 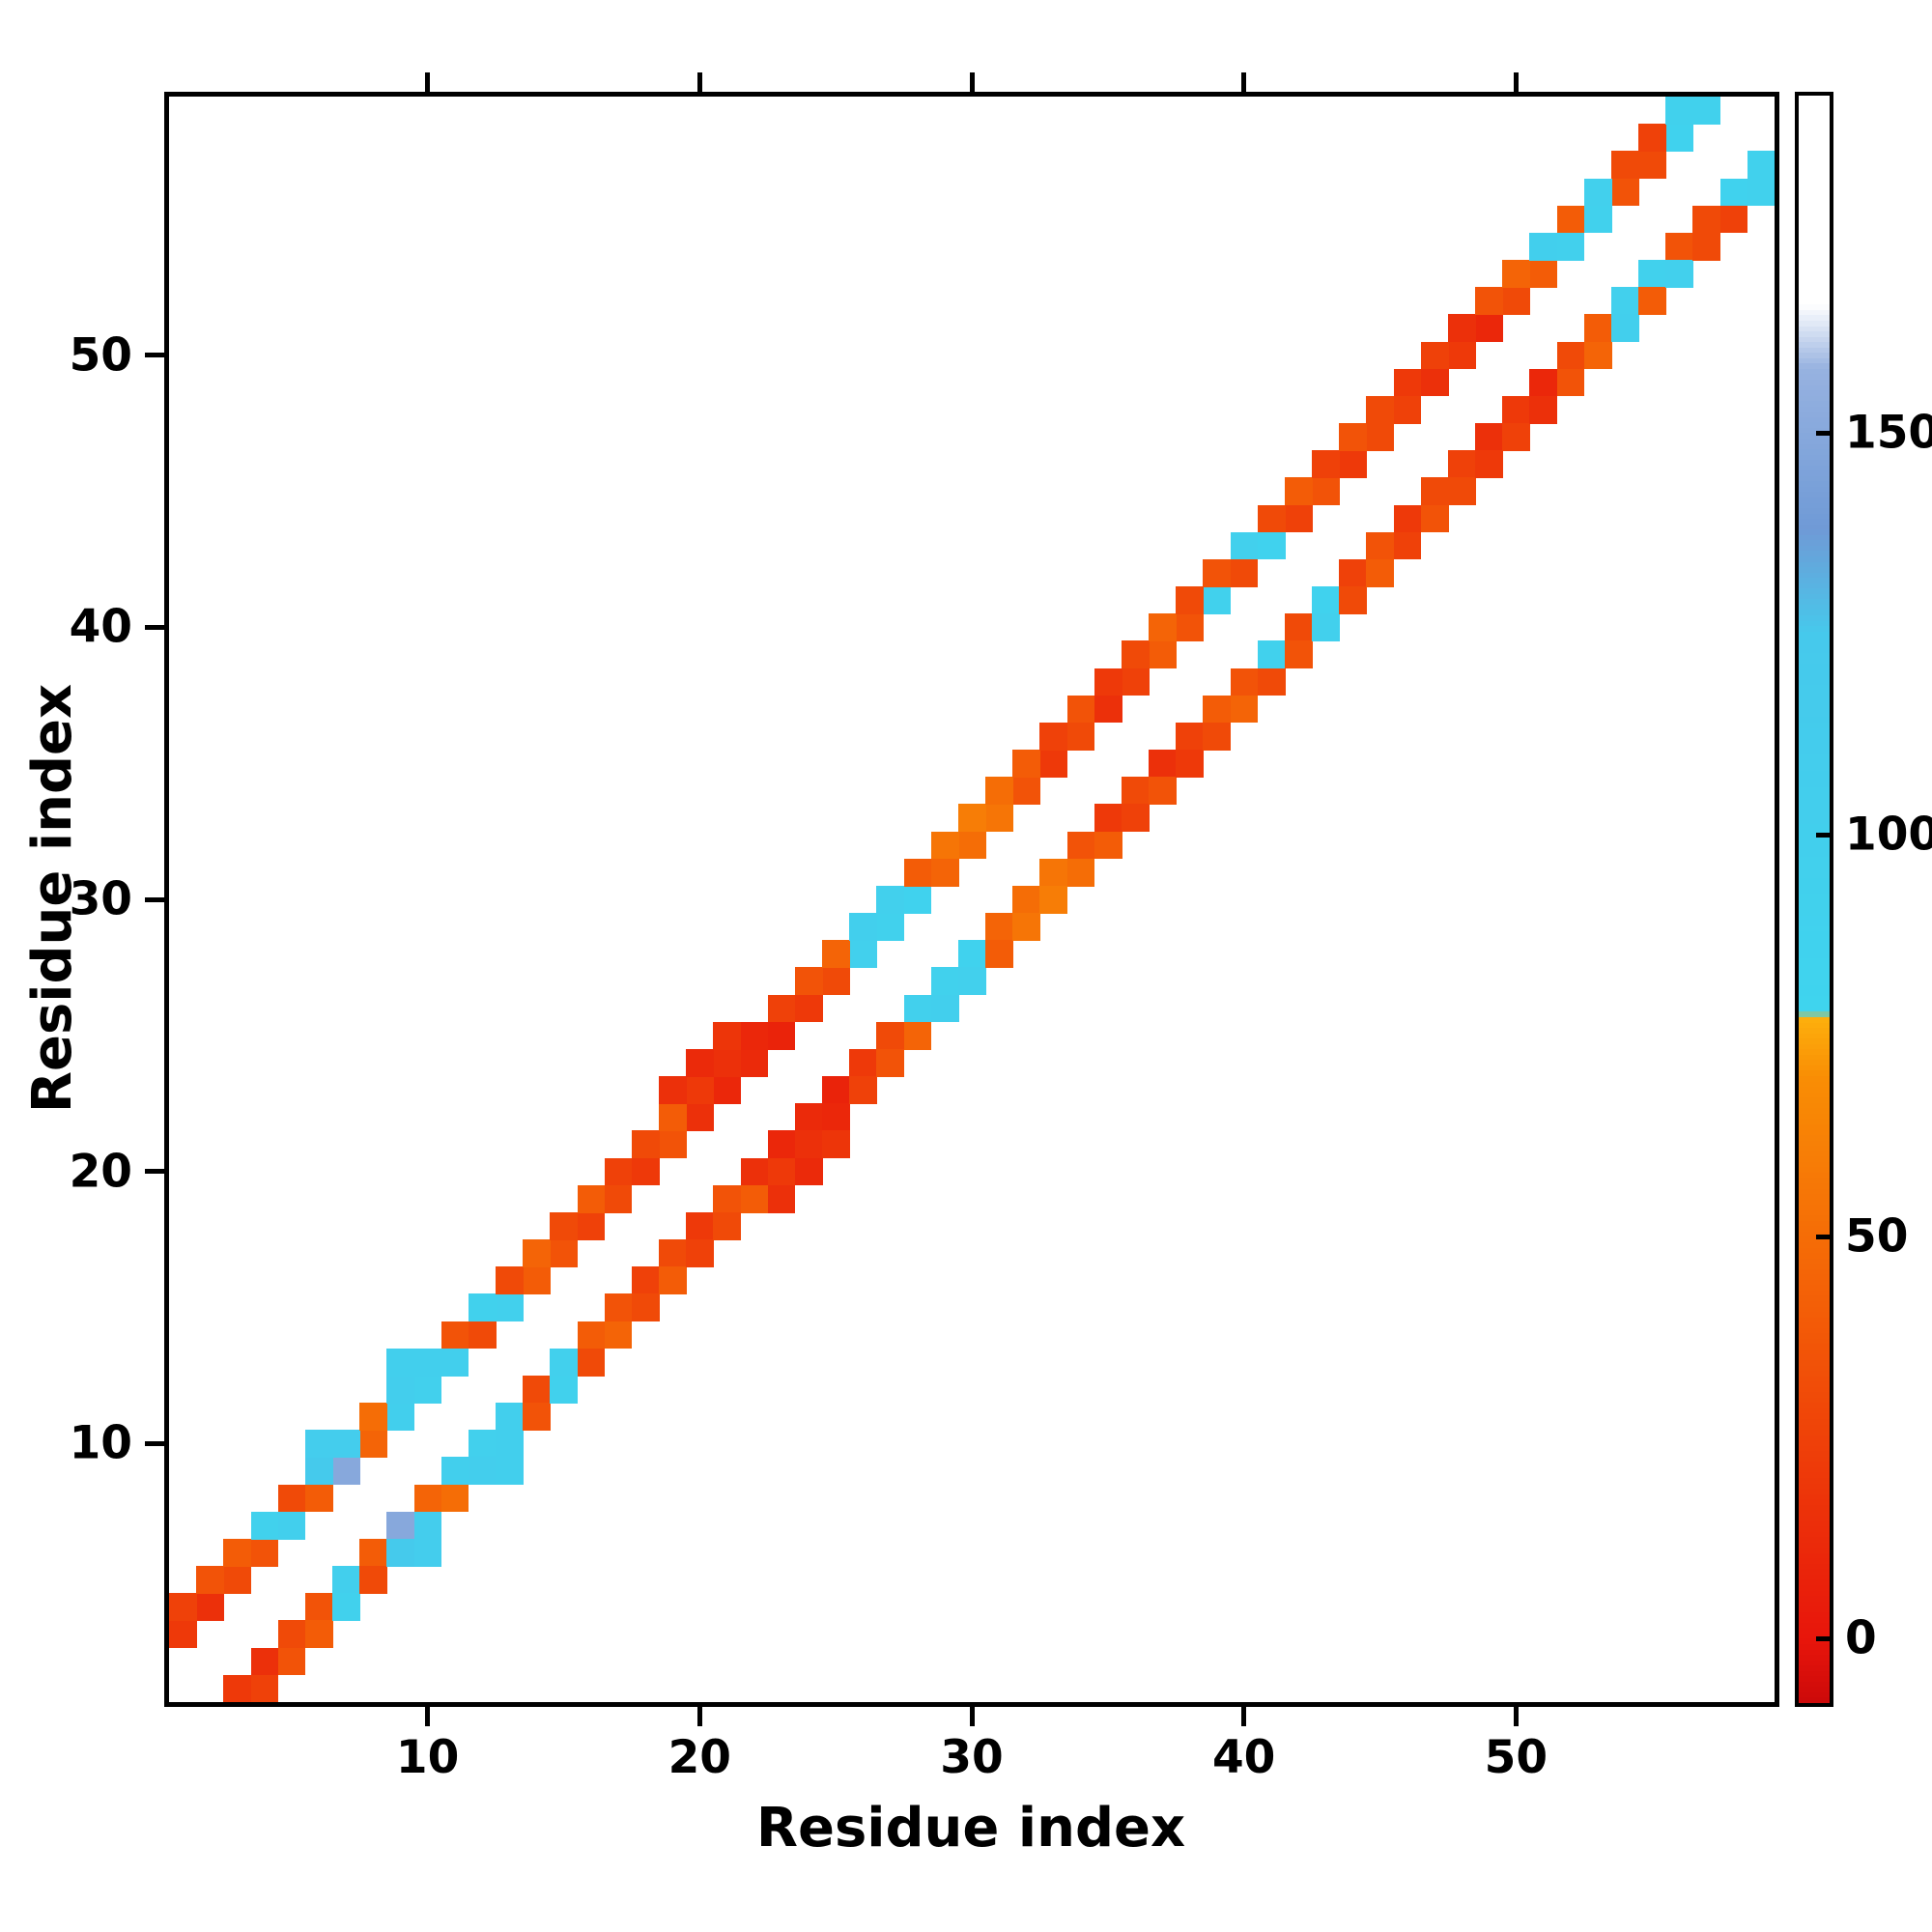 What do you see at coordinates (1243, 1757) in the screenshot?
I see `x-tick-label: 40` at bounding box center [1243, 1757].